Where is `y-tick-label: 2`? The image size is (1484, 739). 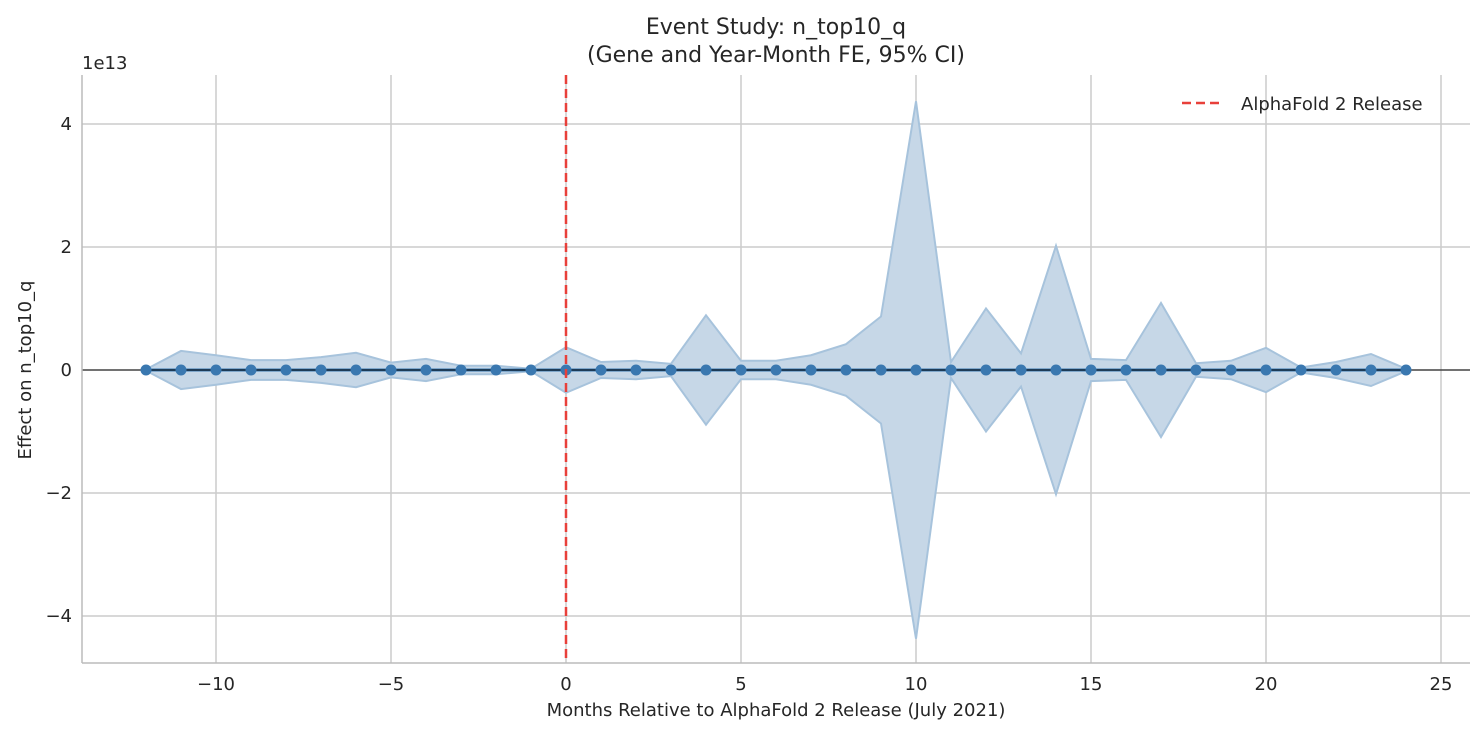
y-tick-label: 2 is located at coordinates (66, 247).